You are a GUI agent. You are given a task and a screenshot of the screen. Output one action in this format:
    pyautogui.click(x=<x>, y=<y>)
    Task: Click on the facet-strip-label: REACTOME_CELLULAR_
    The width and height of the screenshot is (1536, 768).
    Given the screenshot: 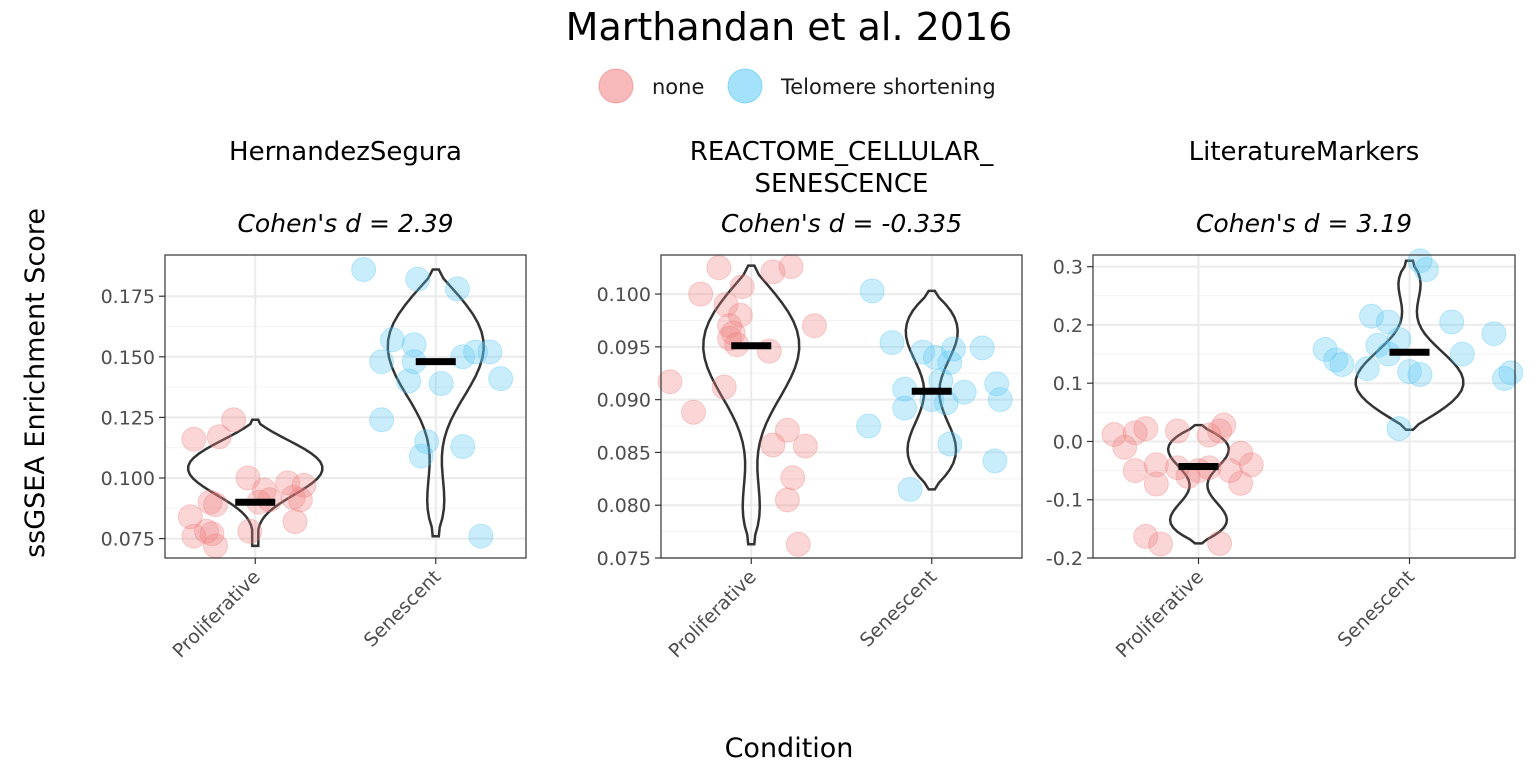 What is the action you would take?
    pyautogui.click(x=842, y=152)
    